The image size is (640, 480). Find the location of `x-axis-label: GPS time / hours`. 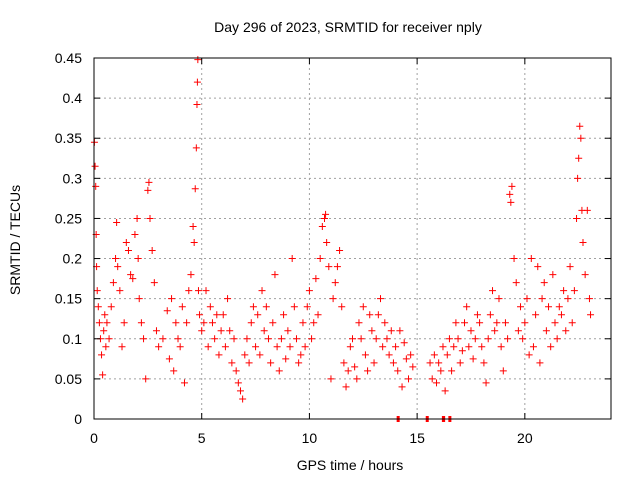

x-axis-label: GPS time / hours is located at coordinates (350, 465).